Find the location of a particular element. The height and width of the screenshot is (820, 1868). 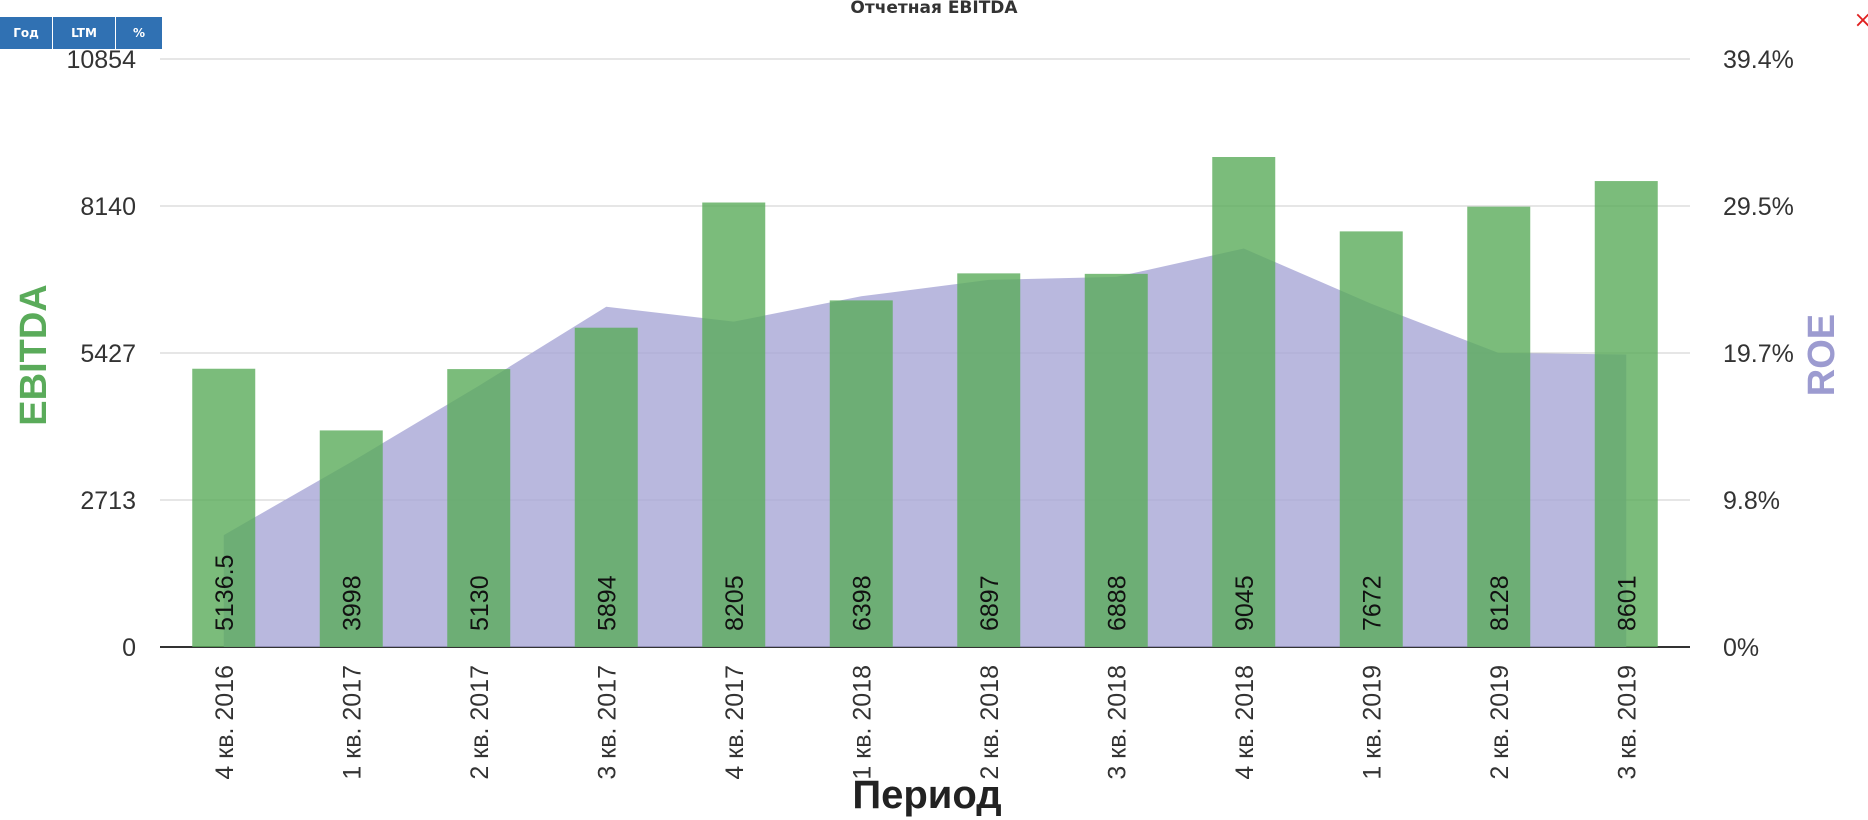

y-left-tick-label: 8140 is located at coordinates (108, 207).